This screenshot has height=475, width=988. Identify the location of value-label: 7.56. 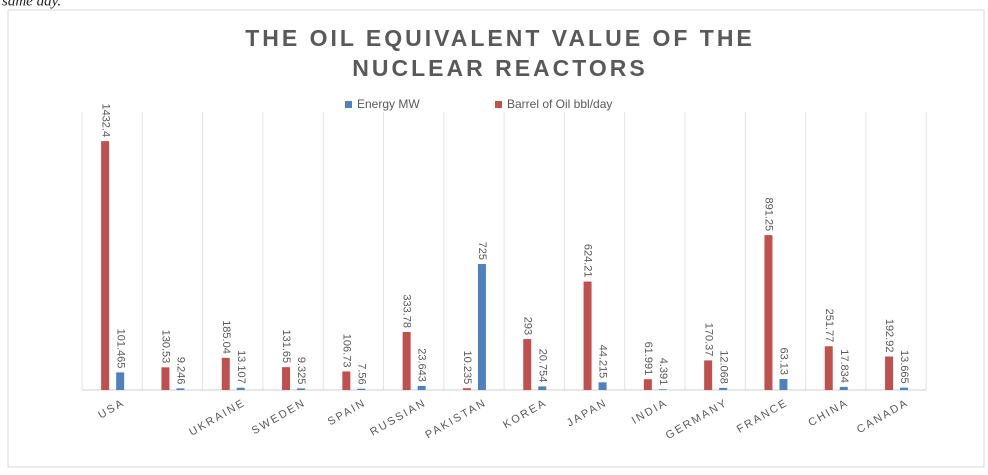
(361, 373).